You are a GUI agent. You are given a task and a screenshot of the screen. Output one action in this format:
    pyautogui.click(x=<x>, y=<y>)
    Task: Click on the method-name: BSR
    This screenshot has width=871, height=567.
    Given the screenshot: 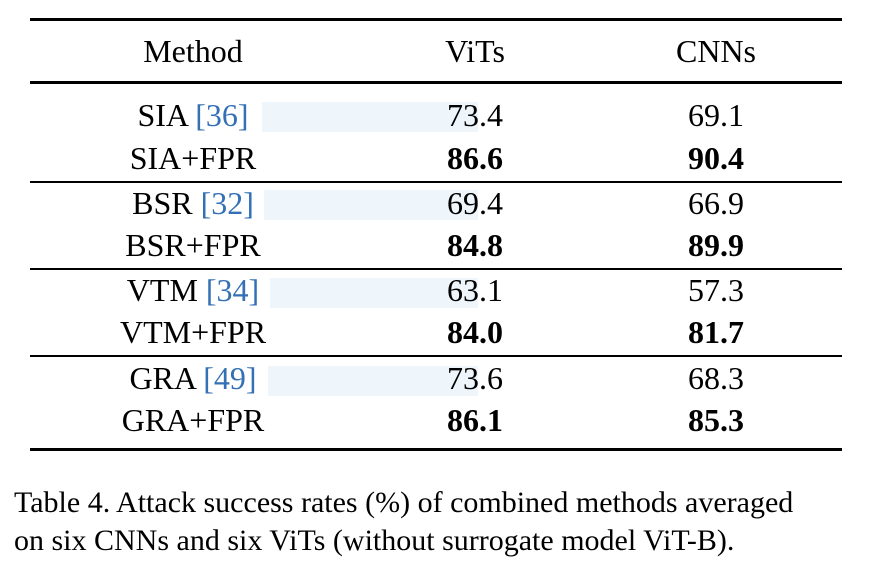 What is the action you would take?
    pyautogui.click(x=162, y=203)
    